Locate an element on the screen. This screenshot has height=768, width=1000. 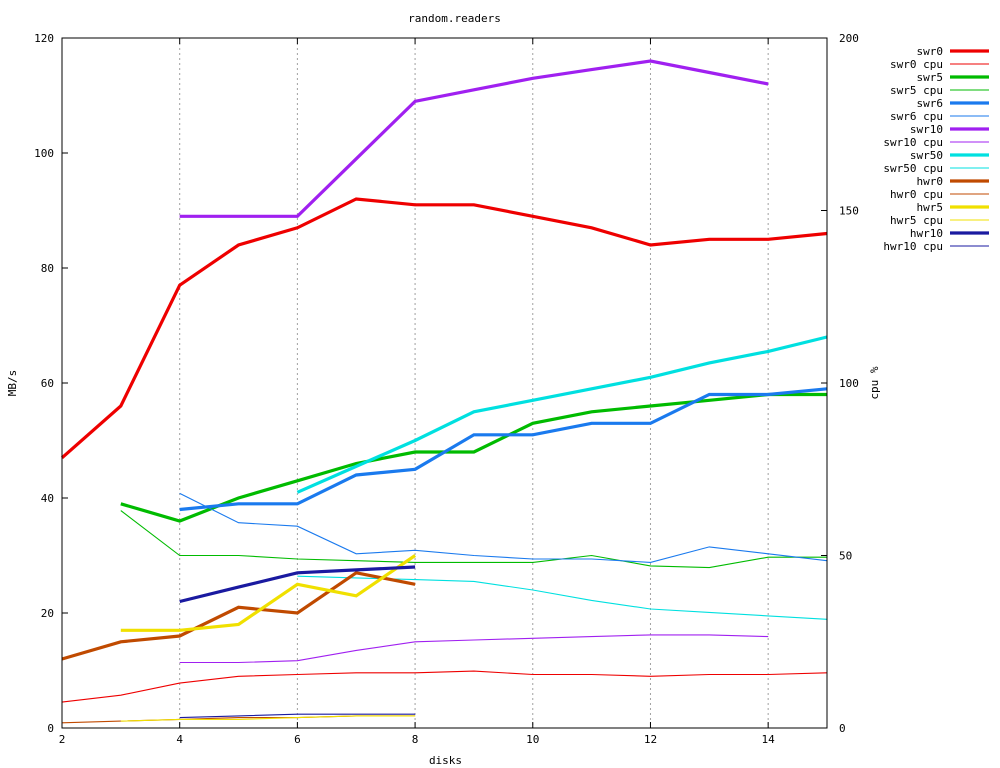
legend-label-swr50-cpu: swr50 cpu is located at coordinates (913, 168).